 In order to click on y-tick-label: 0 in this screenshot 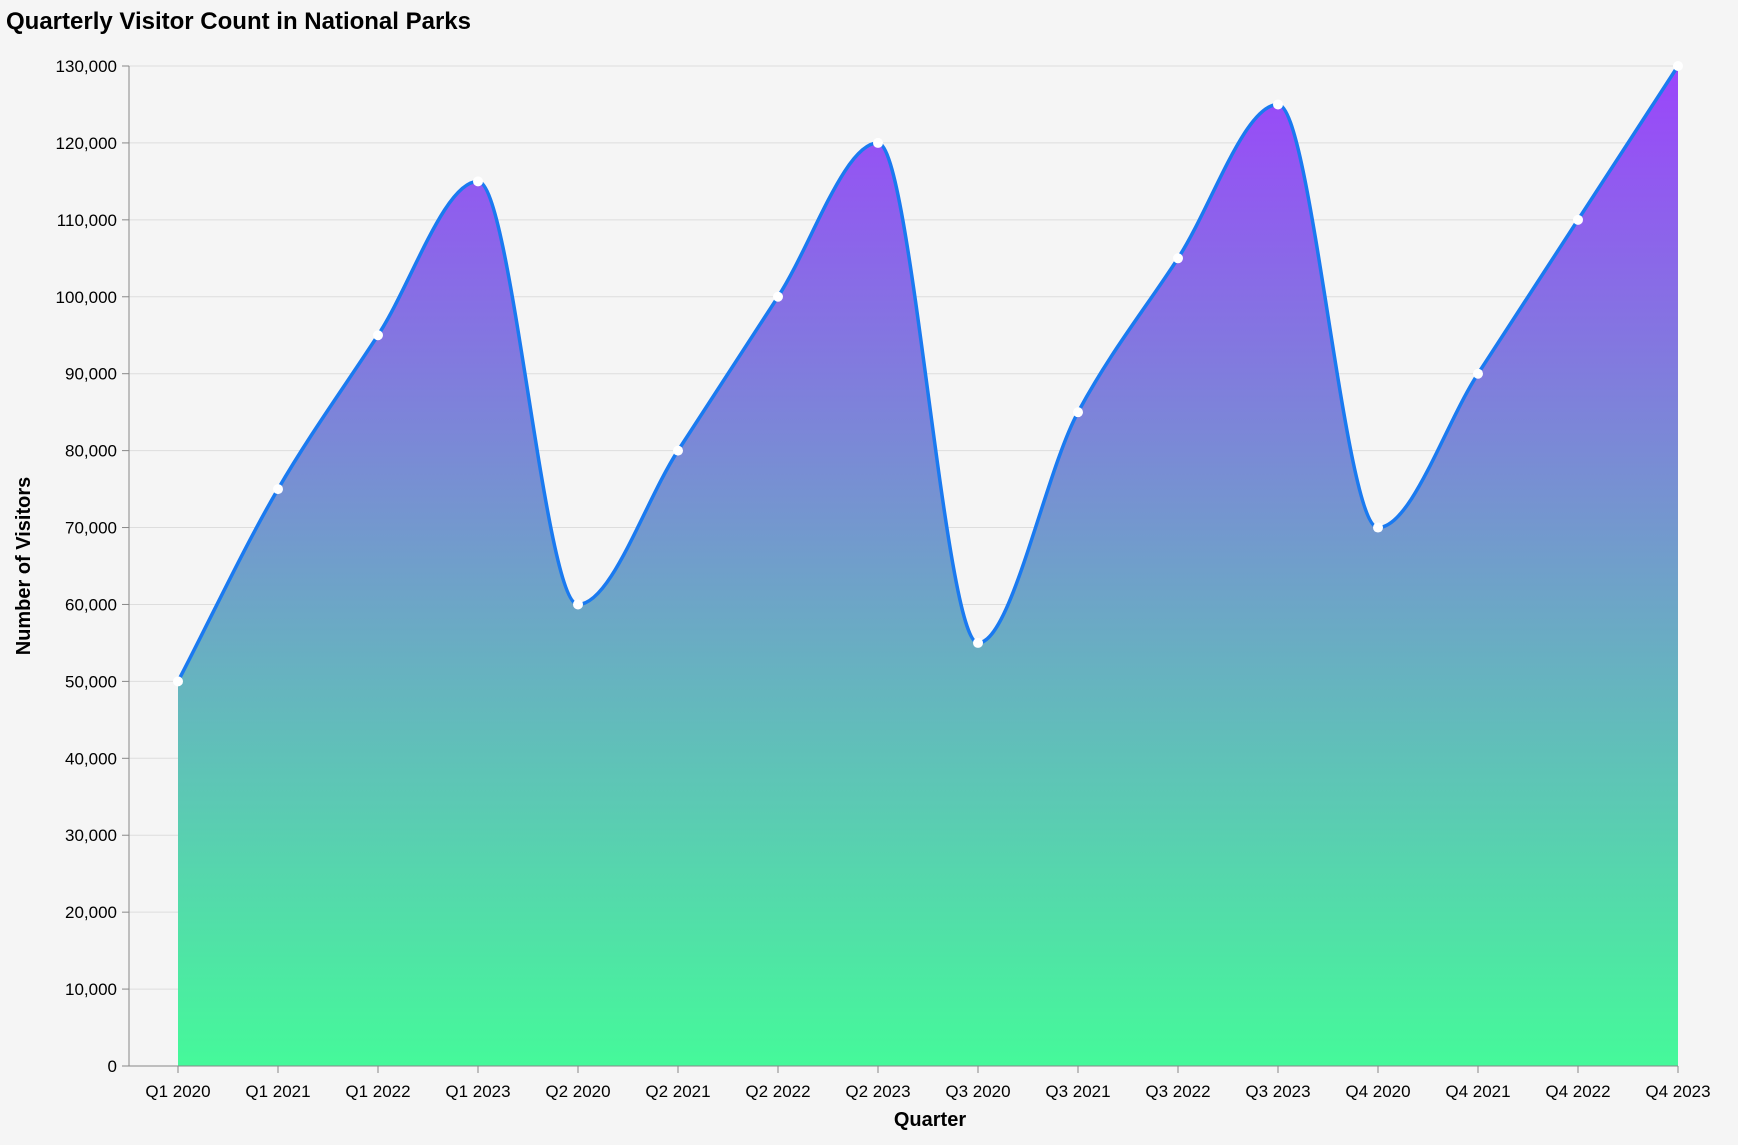, I will do `click(112, 1066)`.